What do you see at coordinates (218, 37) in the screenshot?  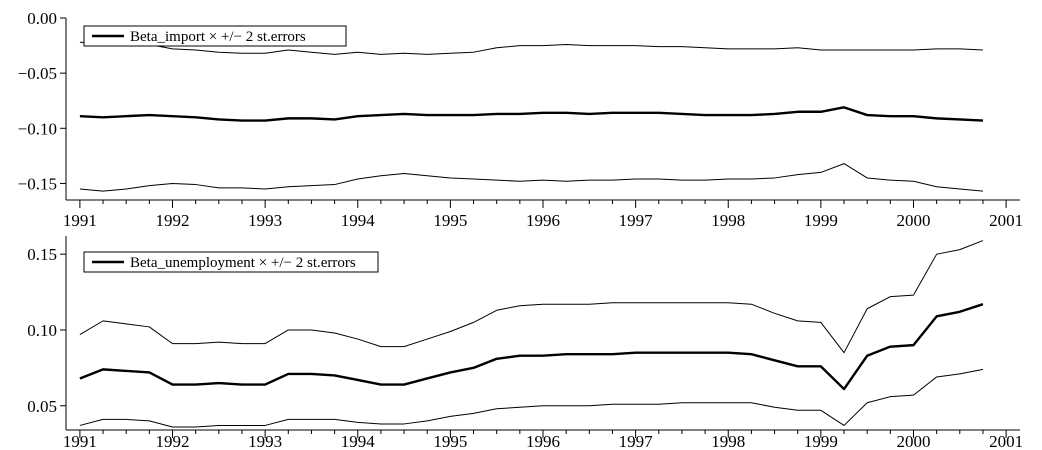 I see `legend-label: Beta_import × +/− 2 st.errors` at bounding box center [218, 37].